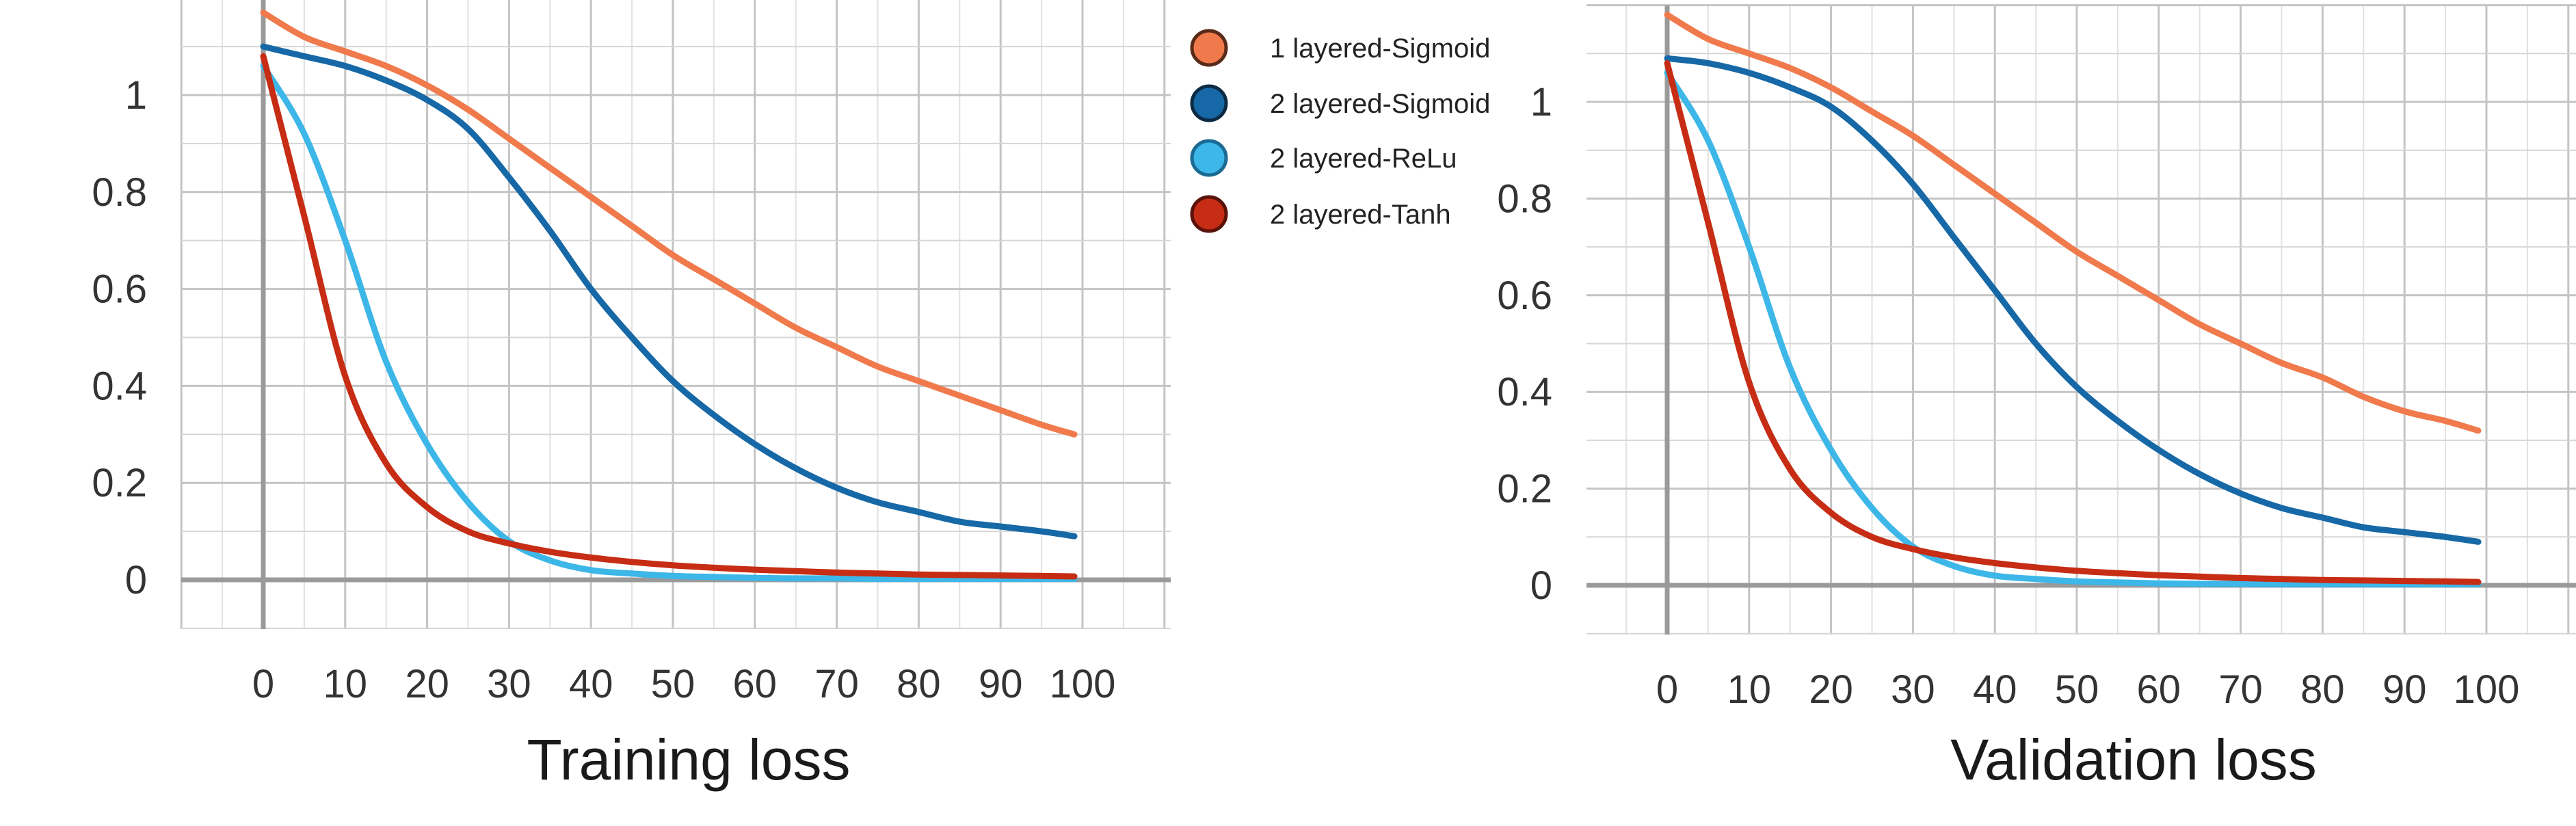 The image size is (2576, 826). I want to click on x-axis-label: Validation loss, so click(2133, 760).